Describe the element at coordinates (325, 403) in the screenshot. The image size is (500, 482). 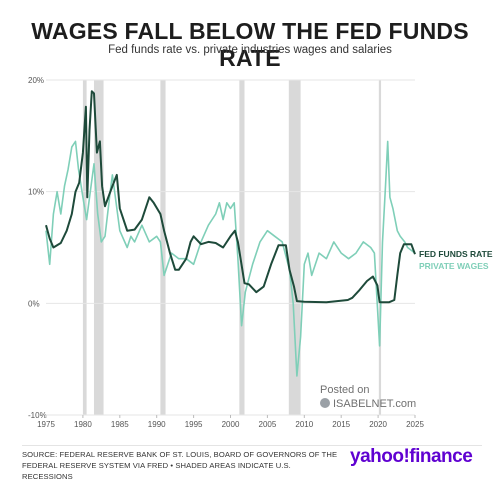
I see `isabelnet-logo-icon` at that location.